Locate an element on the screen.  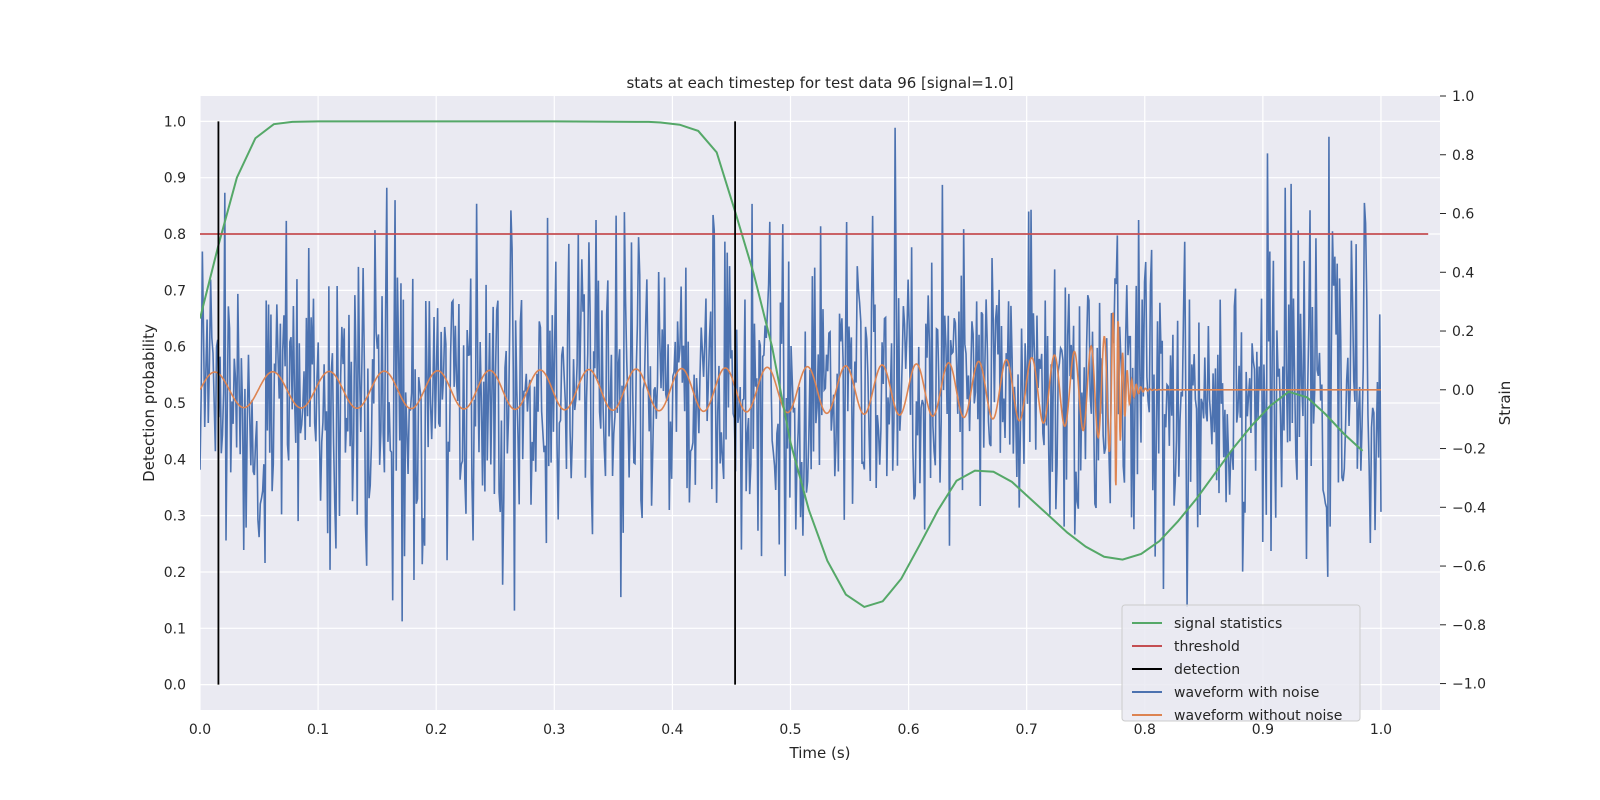
x-tick-label: 0.6 is located at coordinates (908, 730).